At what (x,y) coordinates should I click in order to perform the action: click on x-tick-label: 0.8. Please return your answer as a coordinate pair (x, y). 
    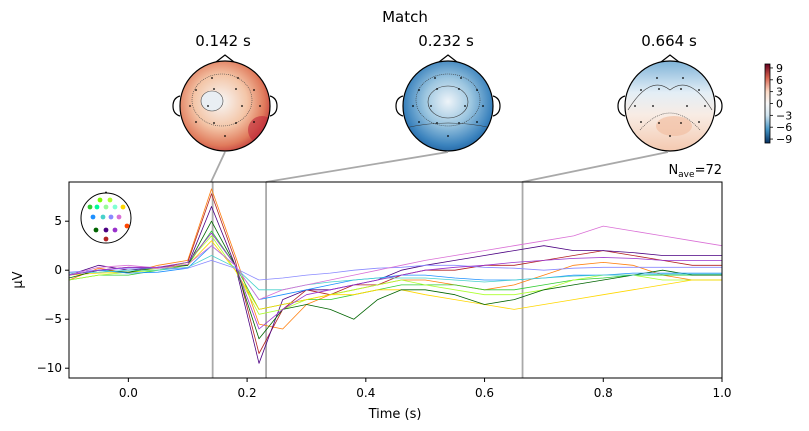
    Looking at the image, I should click on (603, 393).